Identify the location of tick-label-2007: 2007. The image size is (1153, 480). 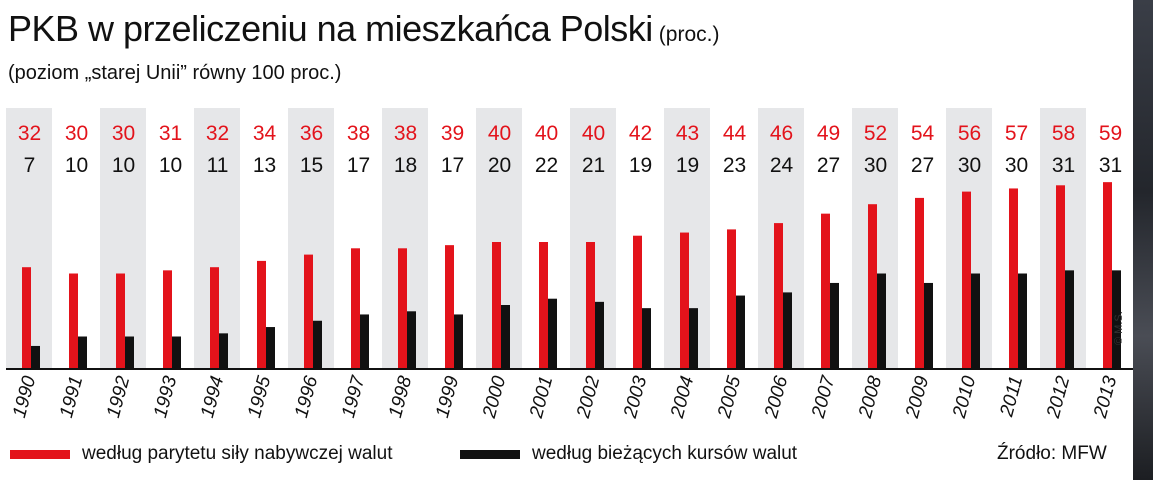
(824, 396).